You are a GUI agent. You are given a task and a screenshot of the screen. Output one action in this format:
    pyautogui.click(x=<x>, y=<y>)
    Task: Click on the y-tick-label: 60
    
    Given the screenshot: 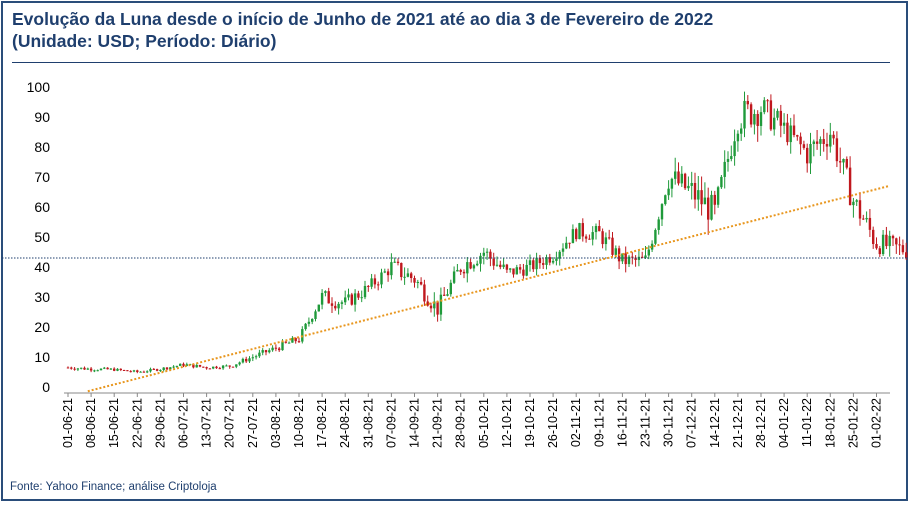 What is the action you would take?
    pyautogui.click(x=42, y=207)
    